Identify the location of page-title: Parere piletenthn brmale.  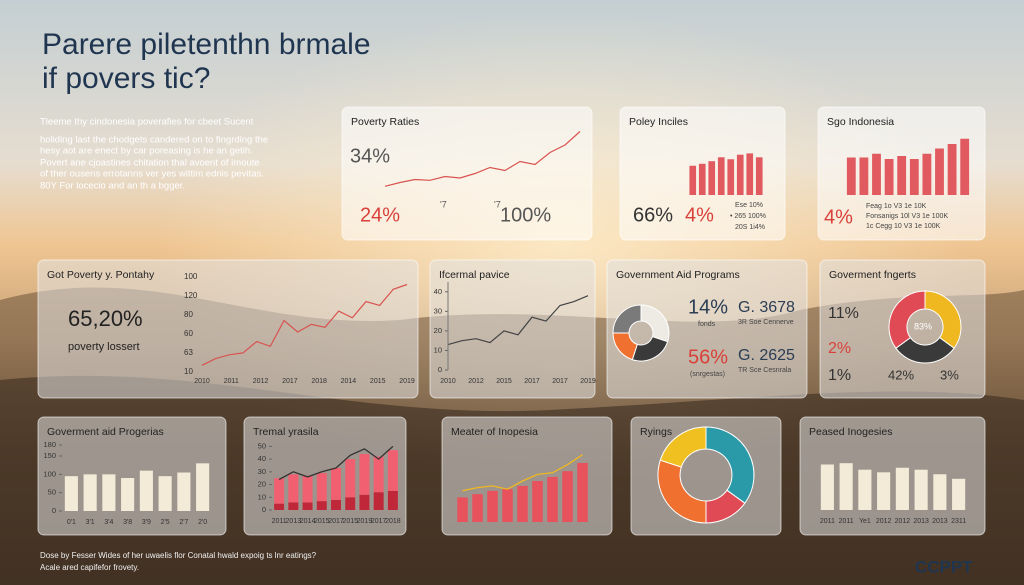
(206, 44).